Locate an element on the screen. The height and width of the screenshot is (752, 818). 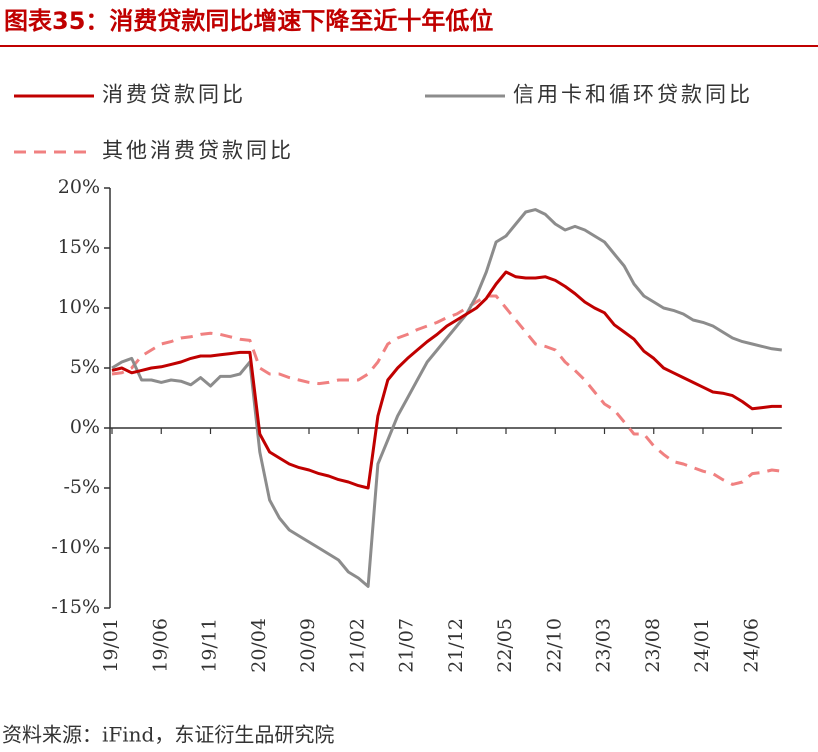
y-tick-label: -10% is located at coordinates (75, 547).